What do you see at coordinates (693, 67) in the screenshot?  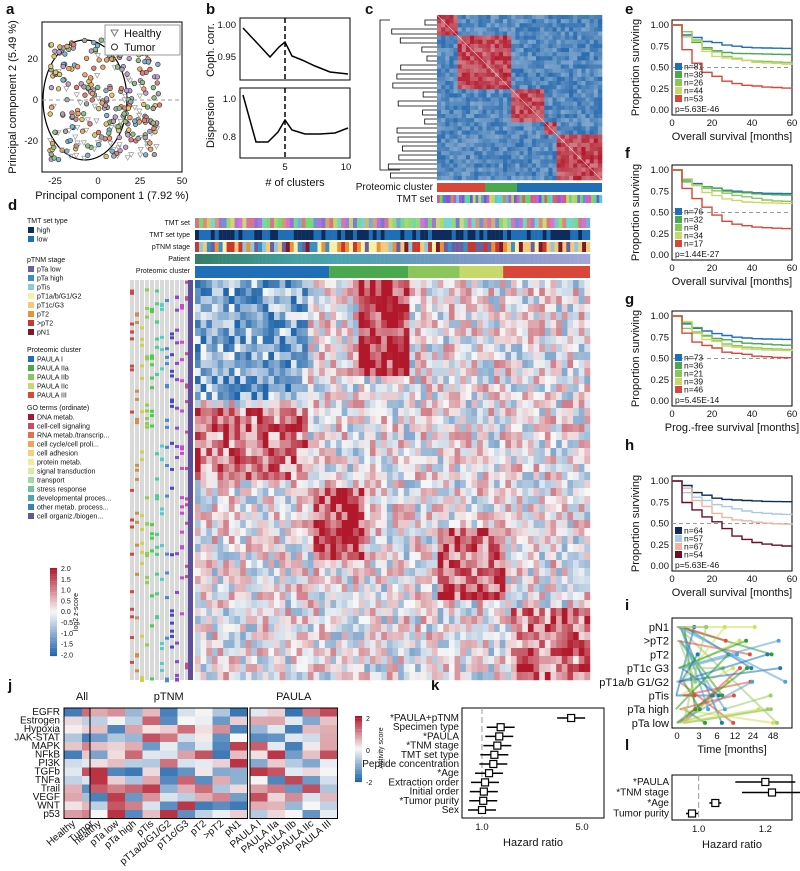 I see `legend-n: n=81` at bounding box center [693, 67].